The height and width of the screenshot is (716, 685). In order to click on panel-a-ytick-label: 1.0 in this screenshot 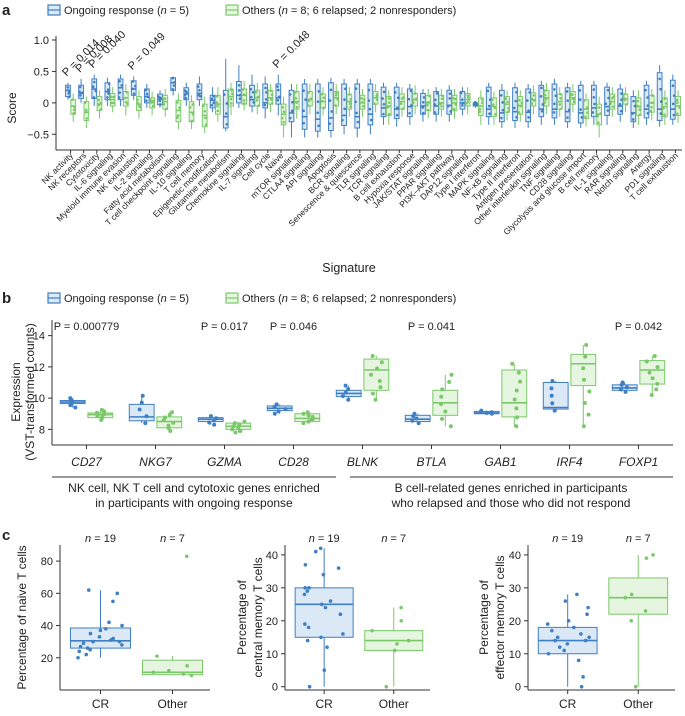, I will do `click(41, 41)`.